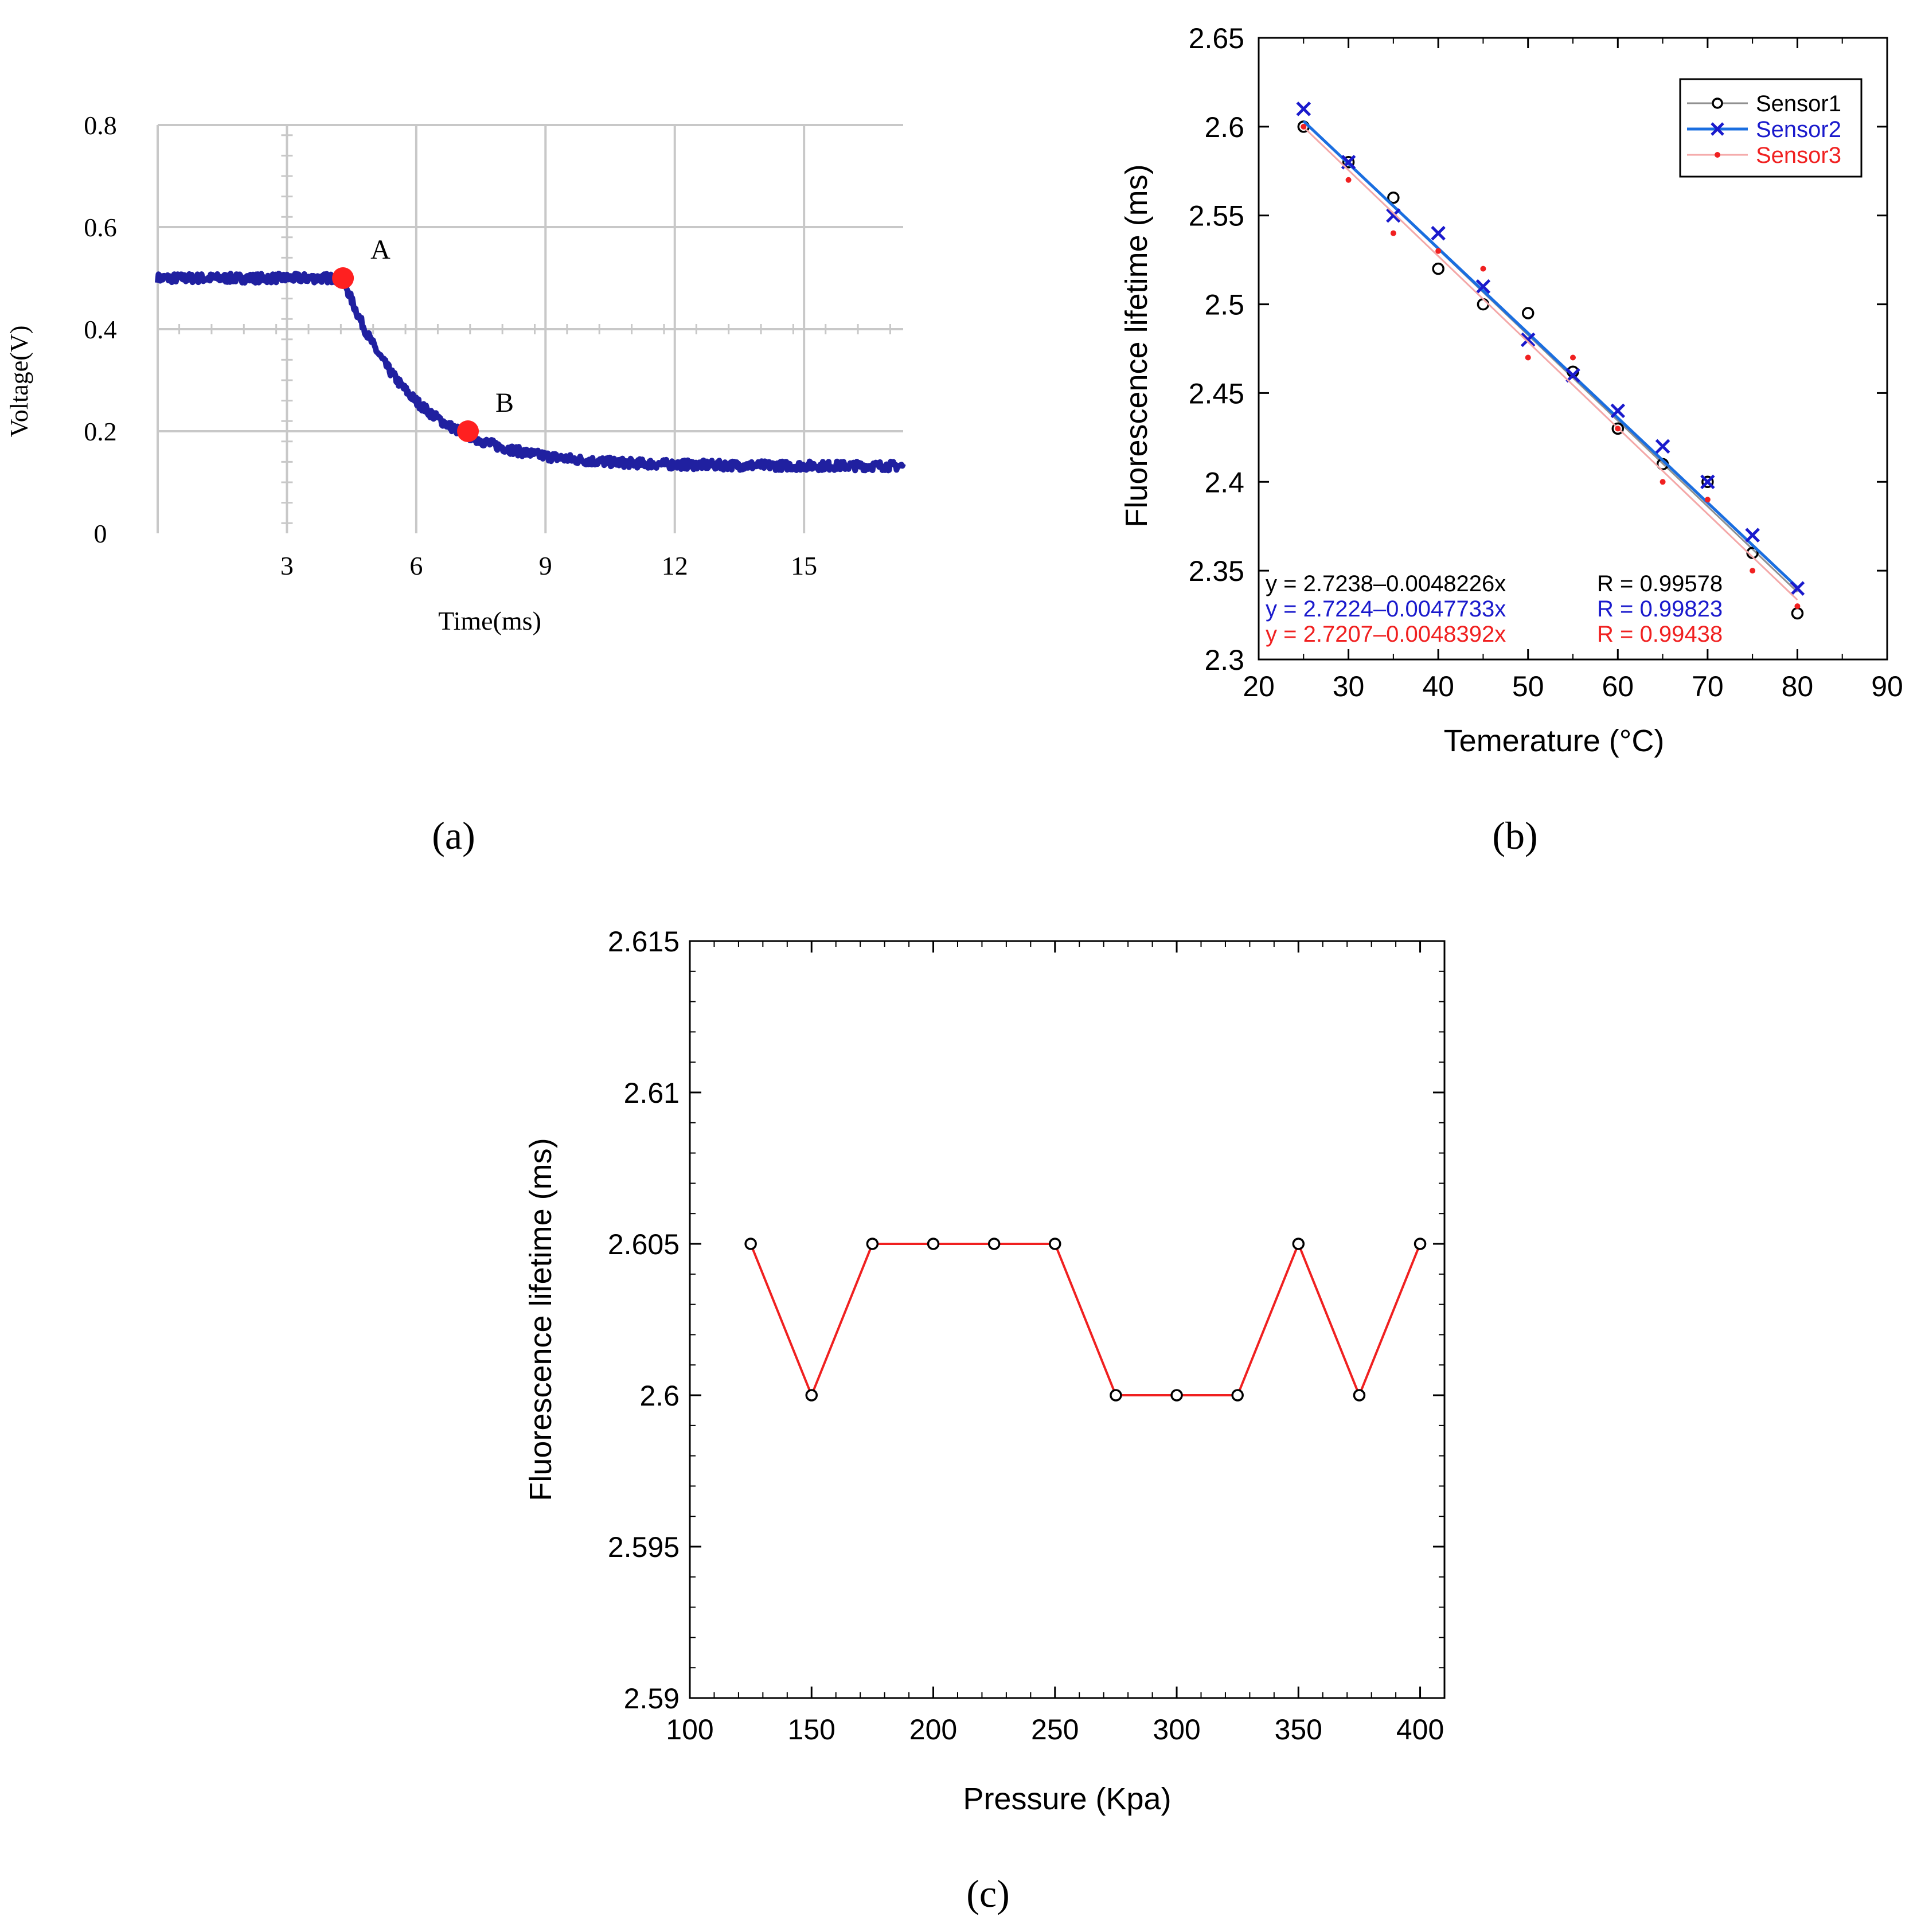  I want to click on panel-c-series-line, so click(1085, 1319).